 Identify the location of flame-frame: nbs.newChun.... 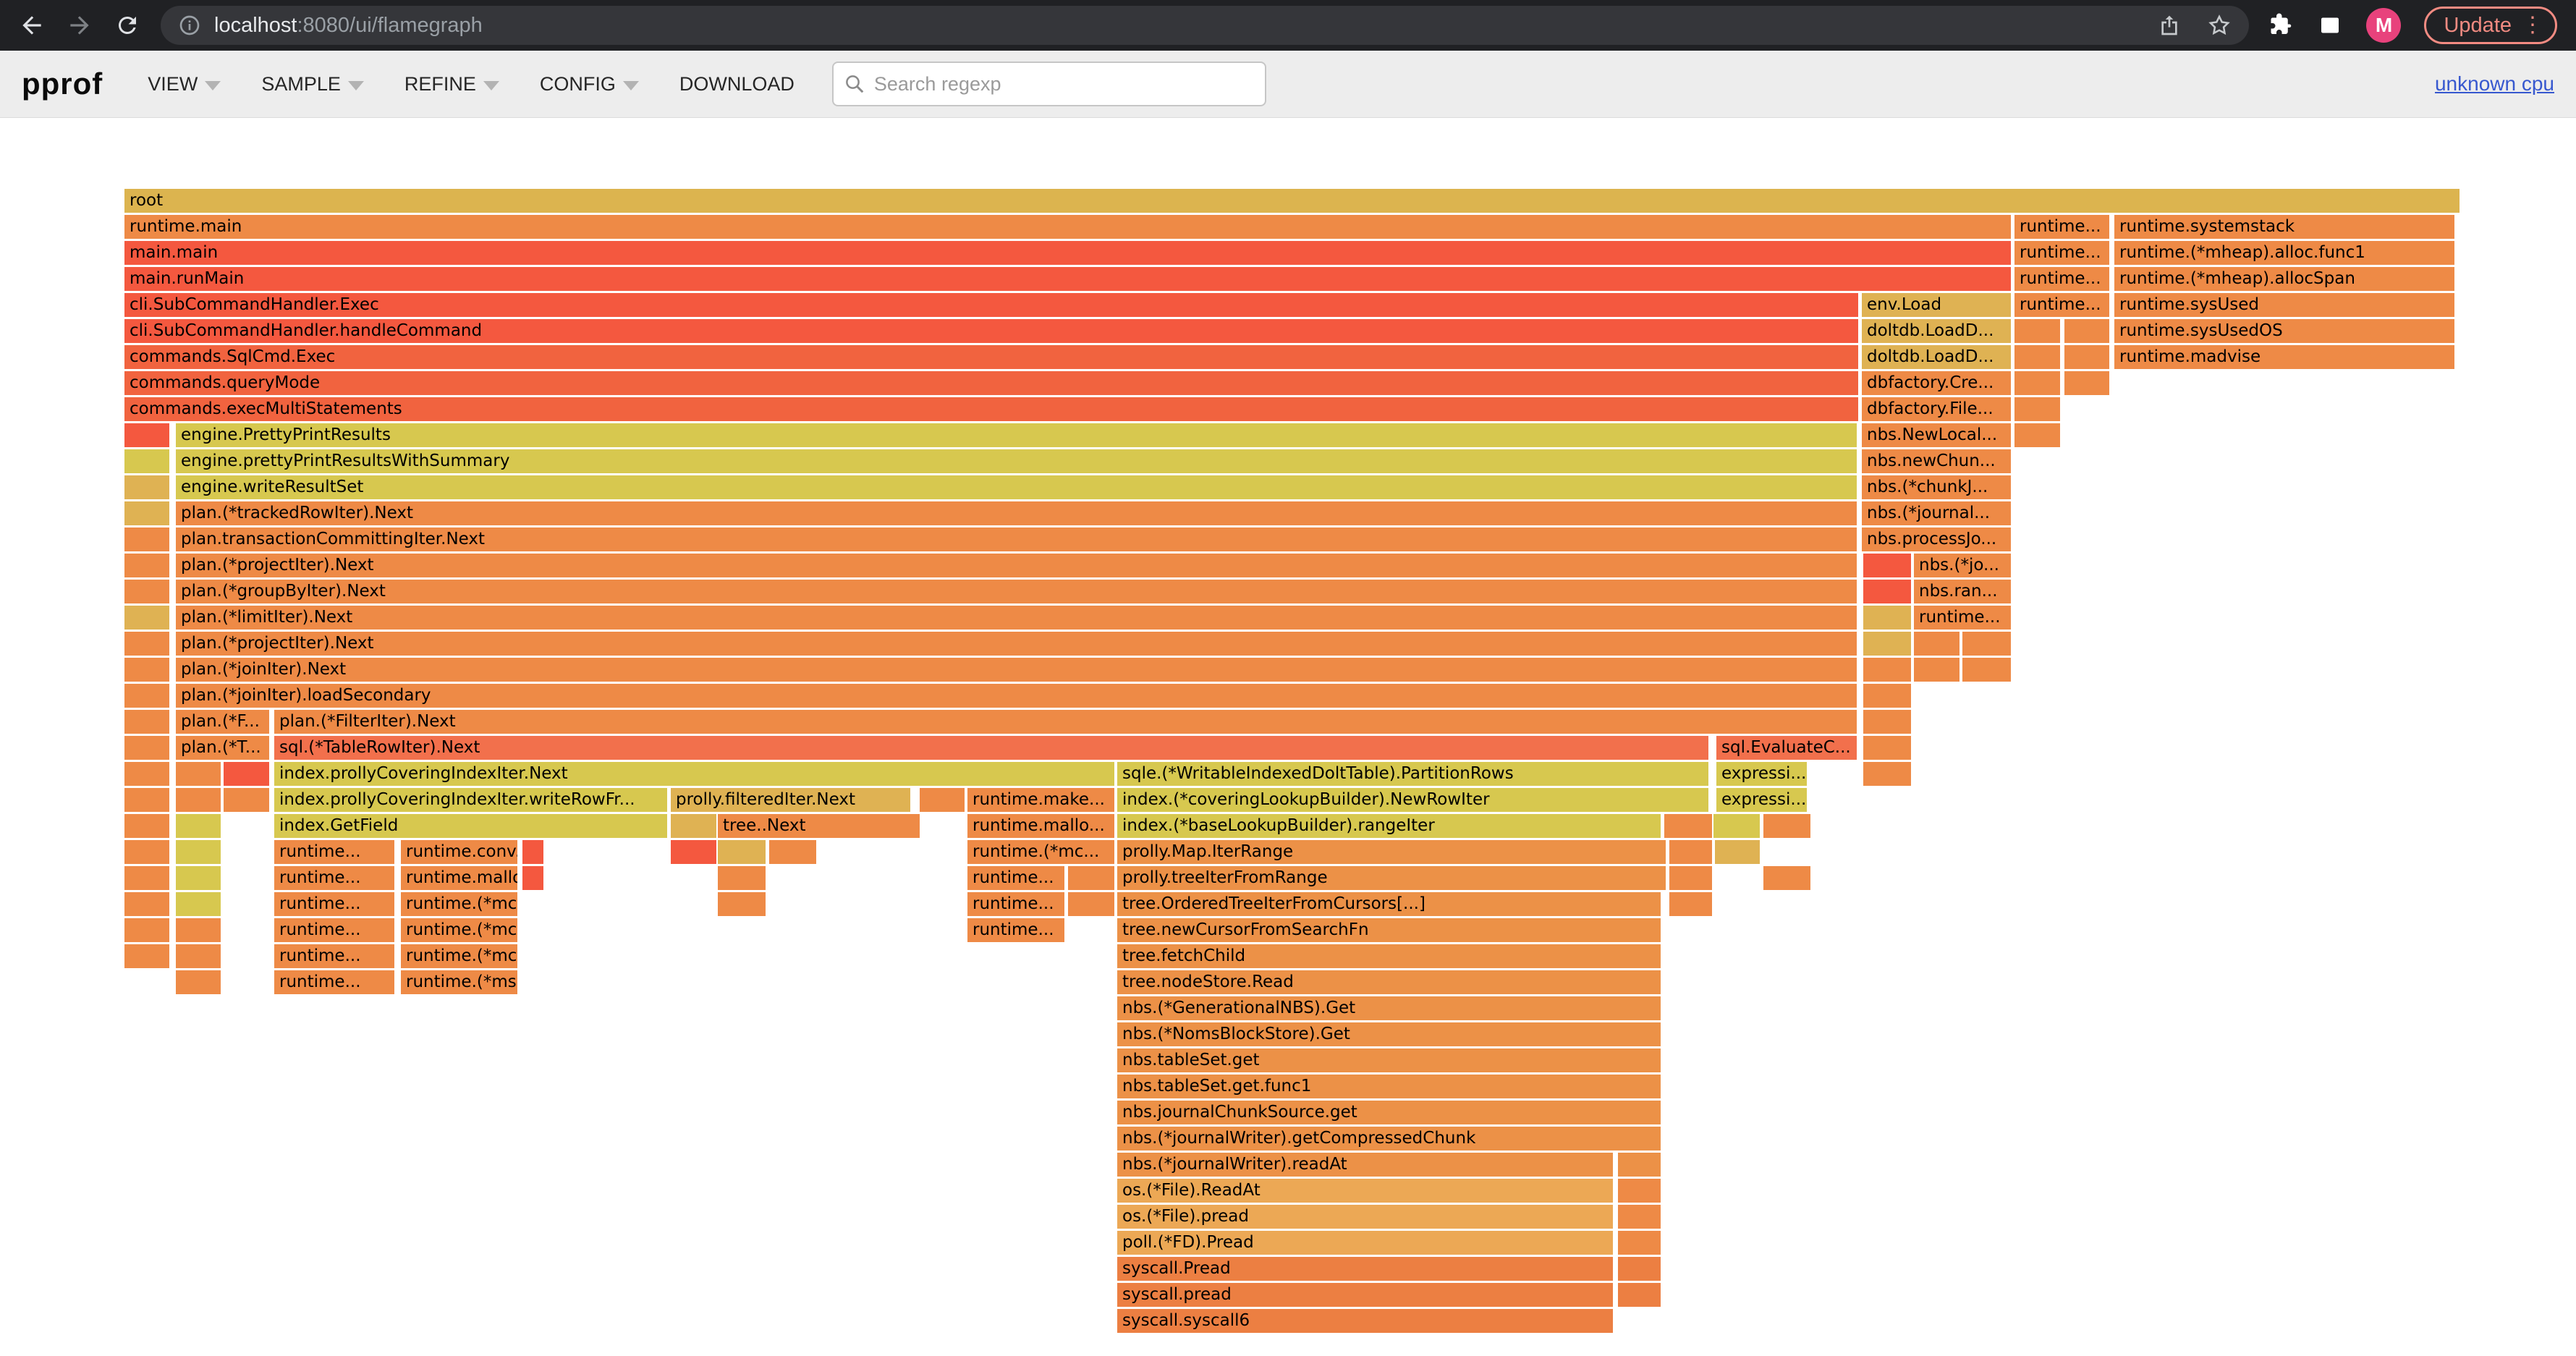
(1937, 461).